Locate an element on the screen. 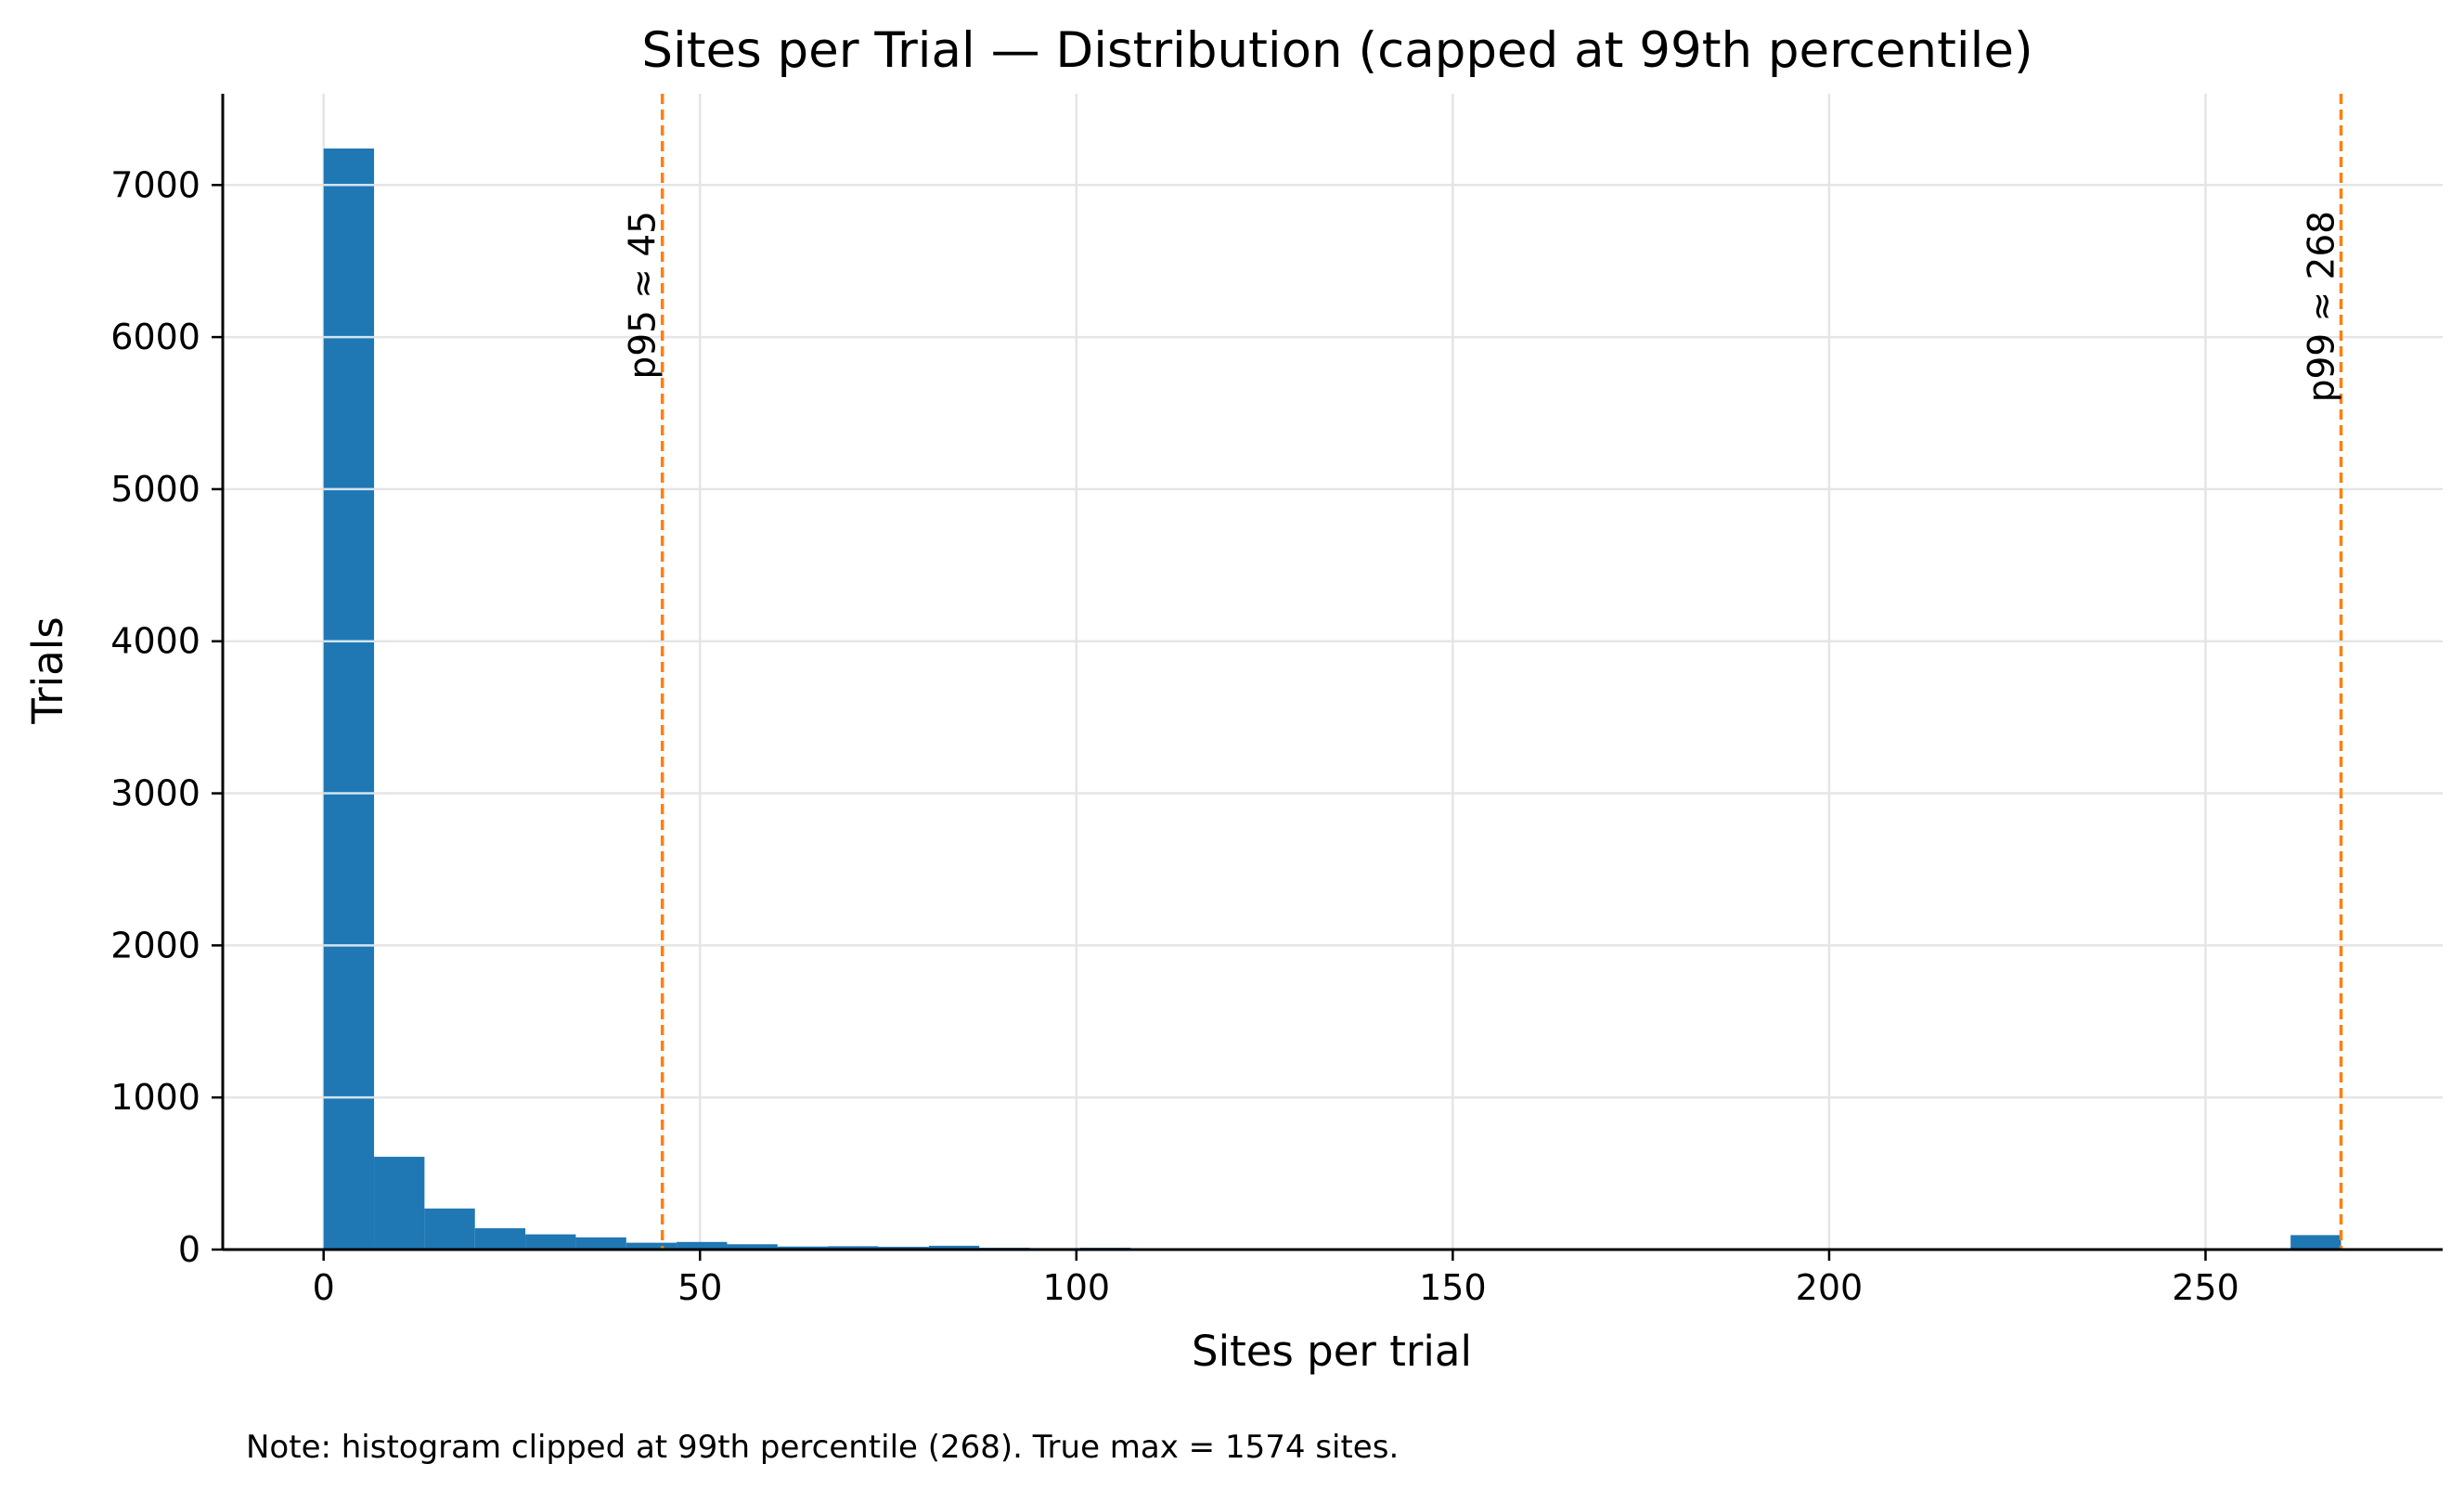  x-tick-label: 0 is located at coordinates (324, 1287).